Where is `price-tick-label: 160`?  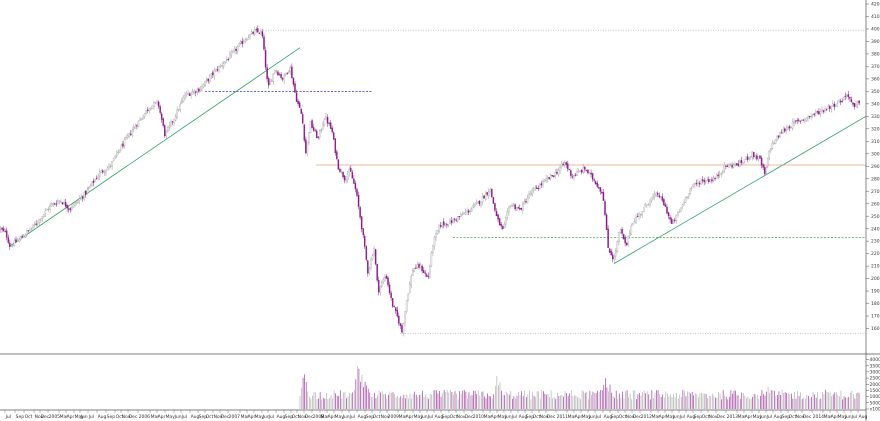 price-tick-label: 160 is located at coordinates (875, 329).